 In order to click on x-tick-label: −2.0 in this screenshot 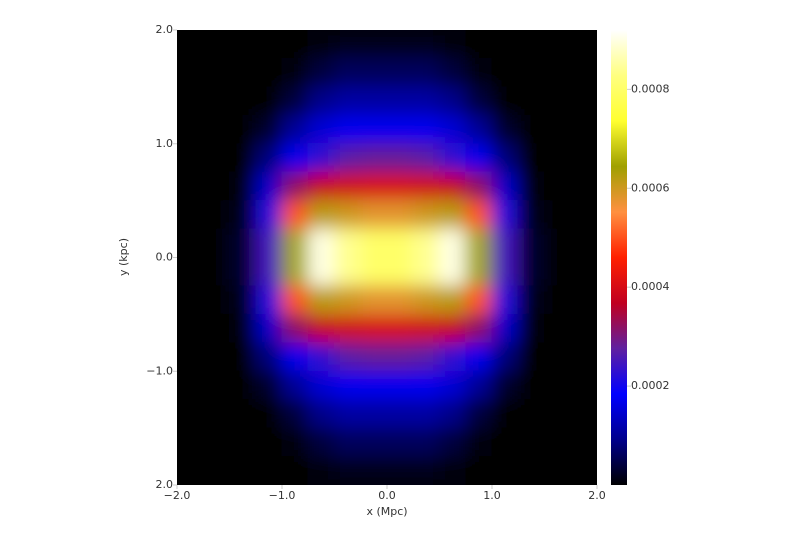, I will do `click(177, 495)`.